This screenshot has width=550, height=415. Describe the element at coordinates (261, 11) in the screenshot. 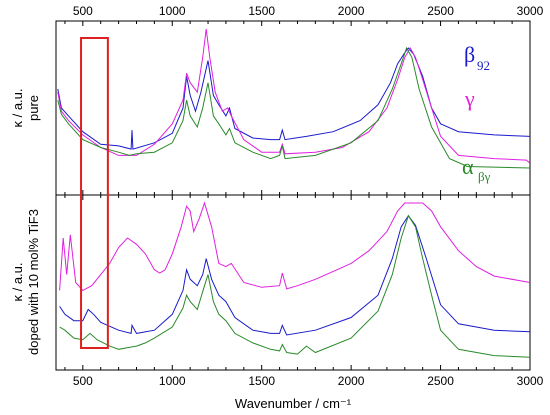

I see `top-x-tick-label: 1500` at that location.